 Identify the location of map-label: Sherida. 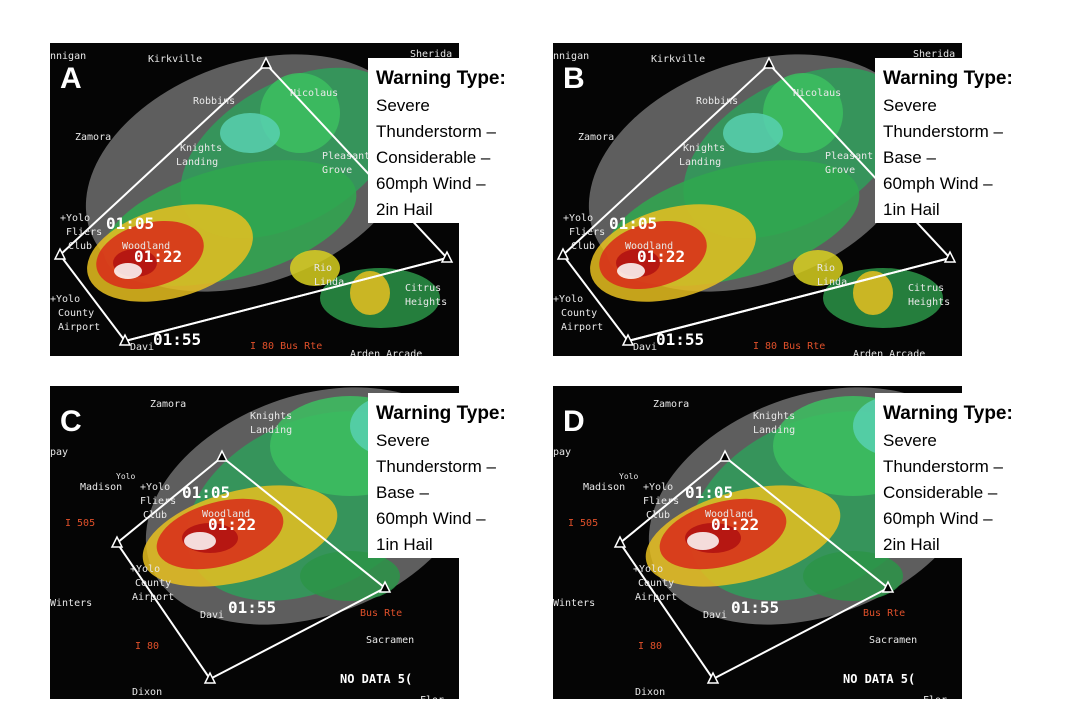
(934, 54).